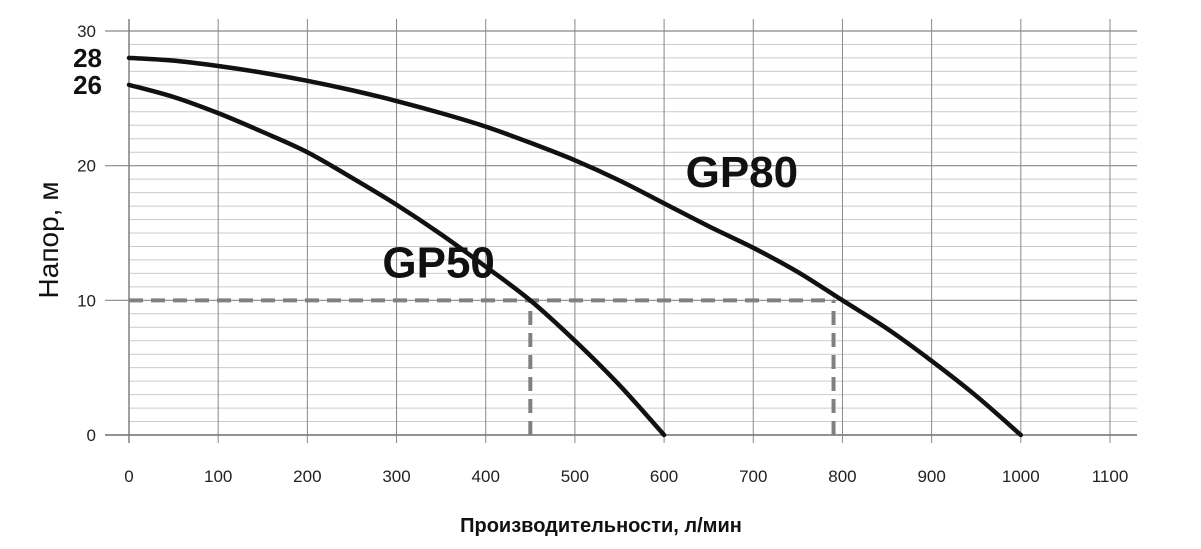 The image size is (1201, 549). What do you see at coordinates (438, 262) in the screenshot?
I see `series-label-gp50: GP50` at bounding box center [438, 262].